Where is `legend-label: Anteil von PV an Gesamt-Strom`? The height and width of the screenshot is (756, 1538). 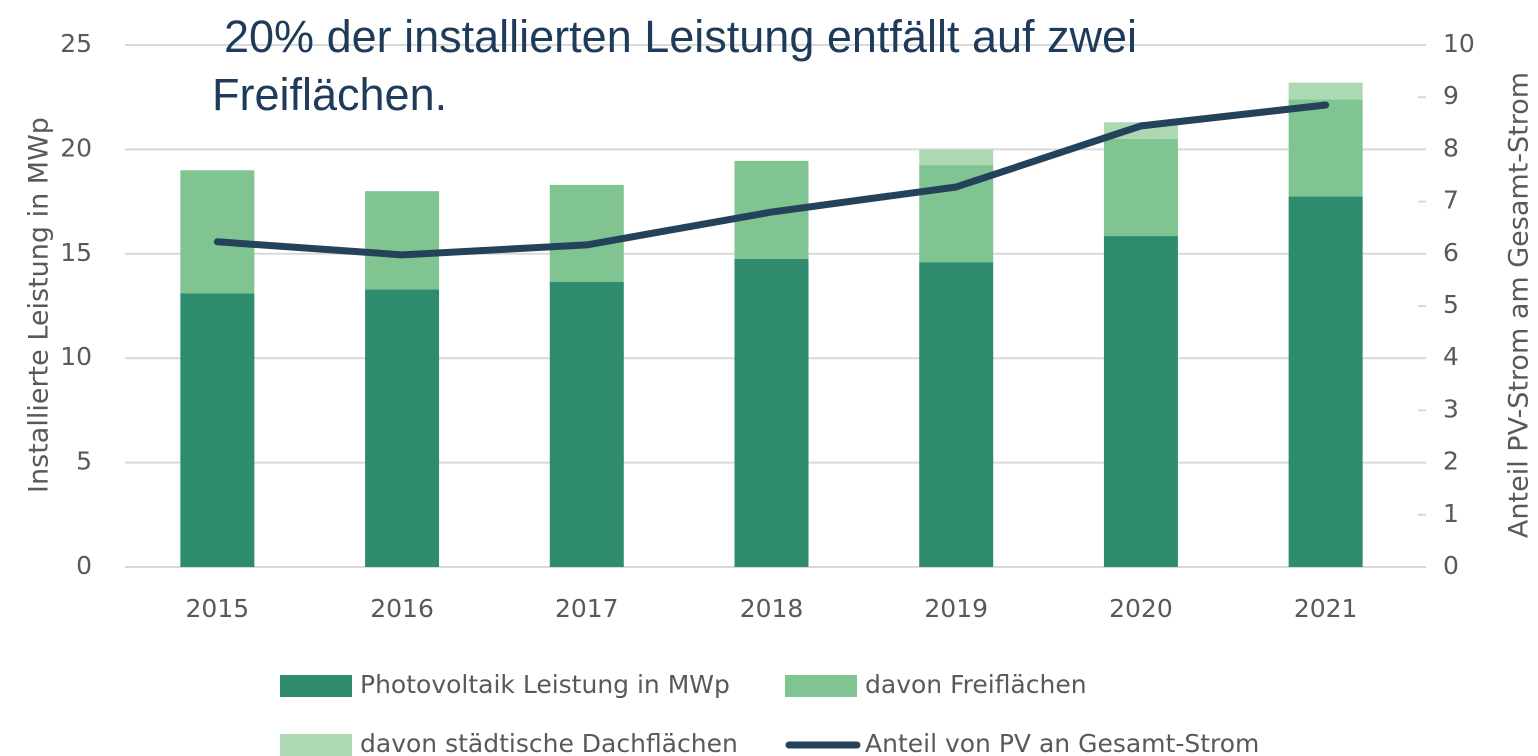 legend-label: Anteil von PV an Gesamt-Strom is located at coordinates (1062, 742).